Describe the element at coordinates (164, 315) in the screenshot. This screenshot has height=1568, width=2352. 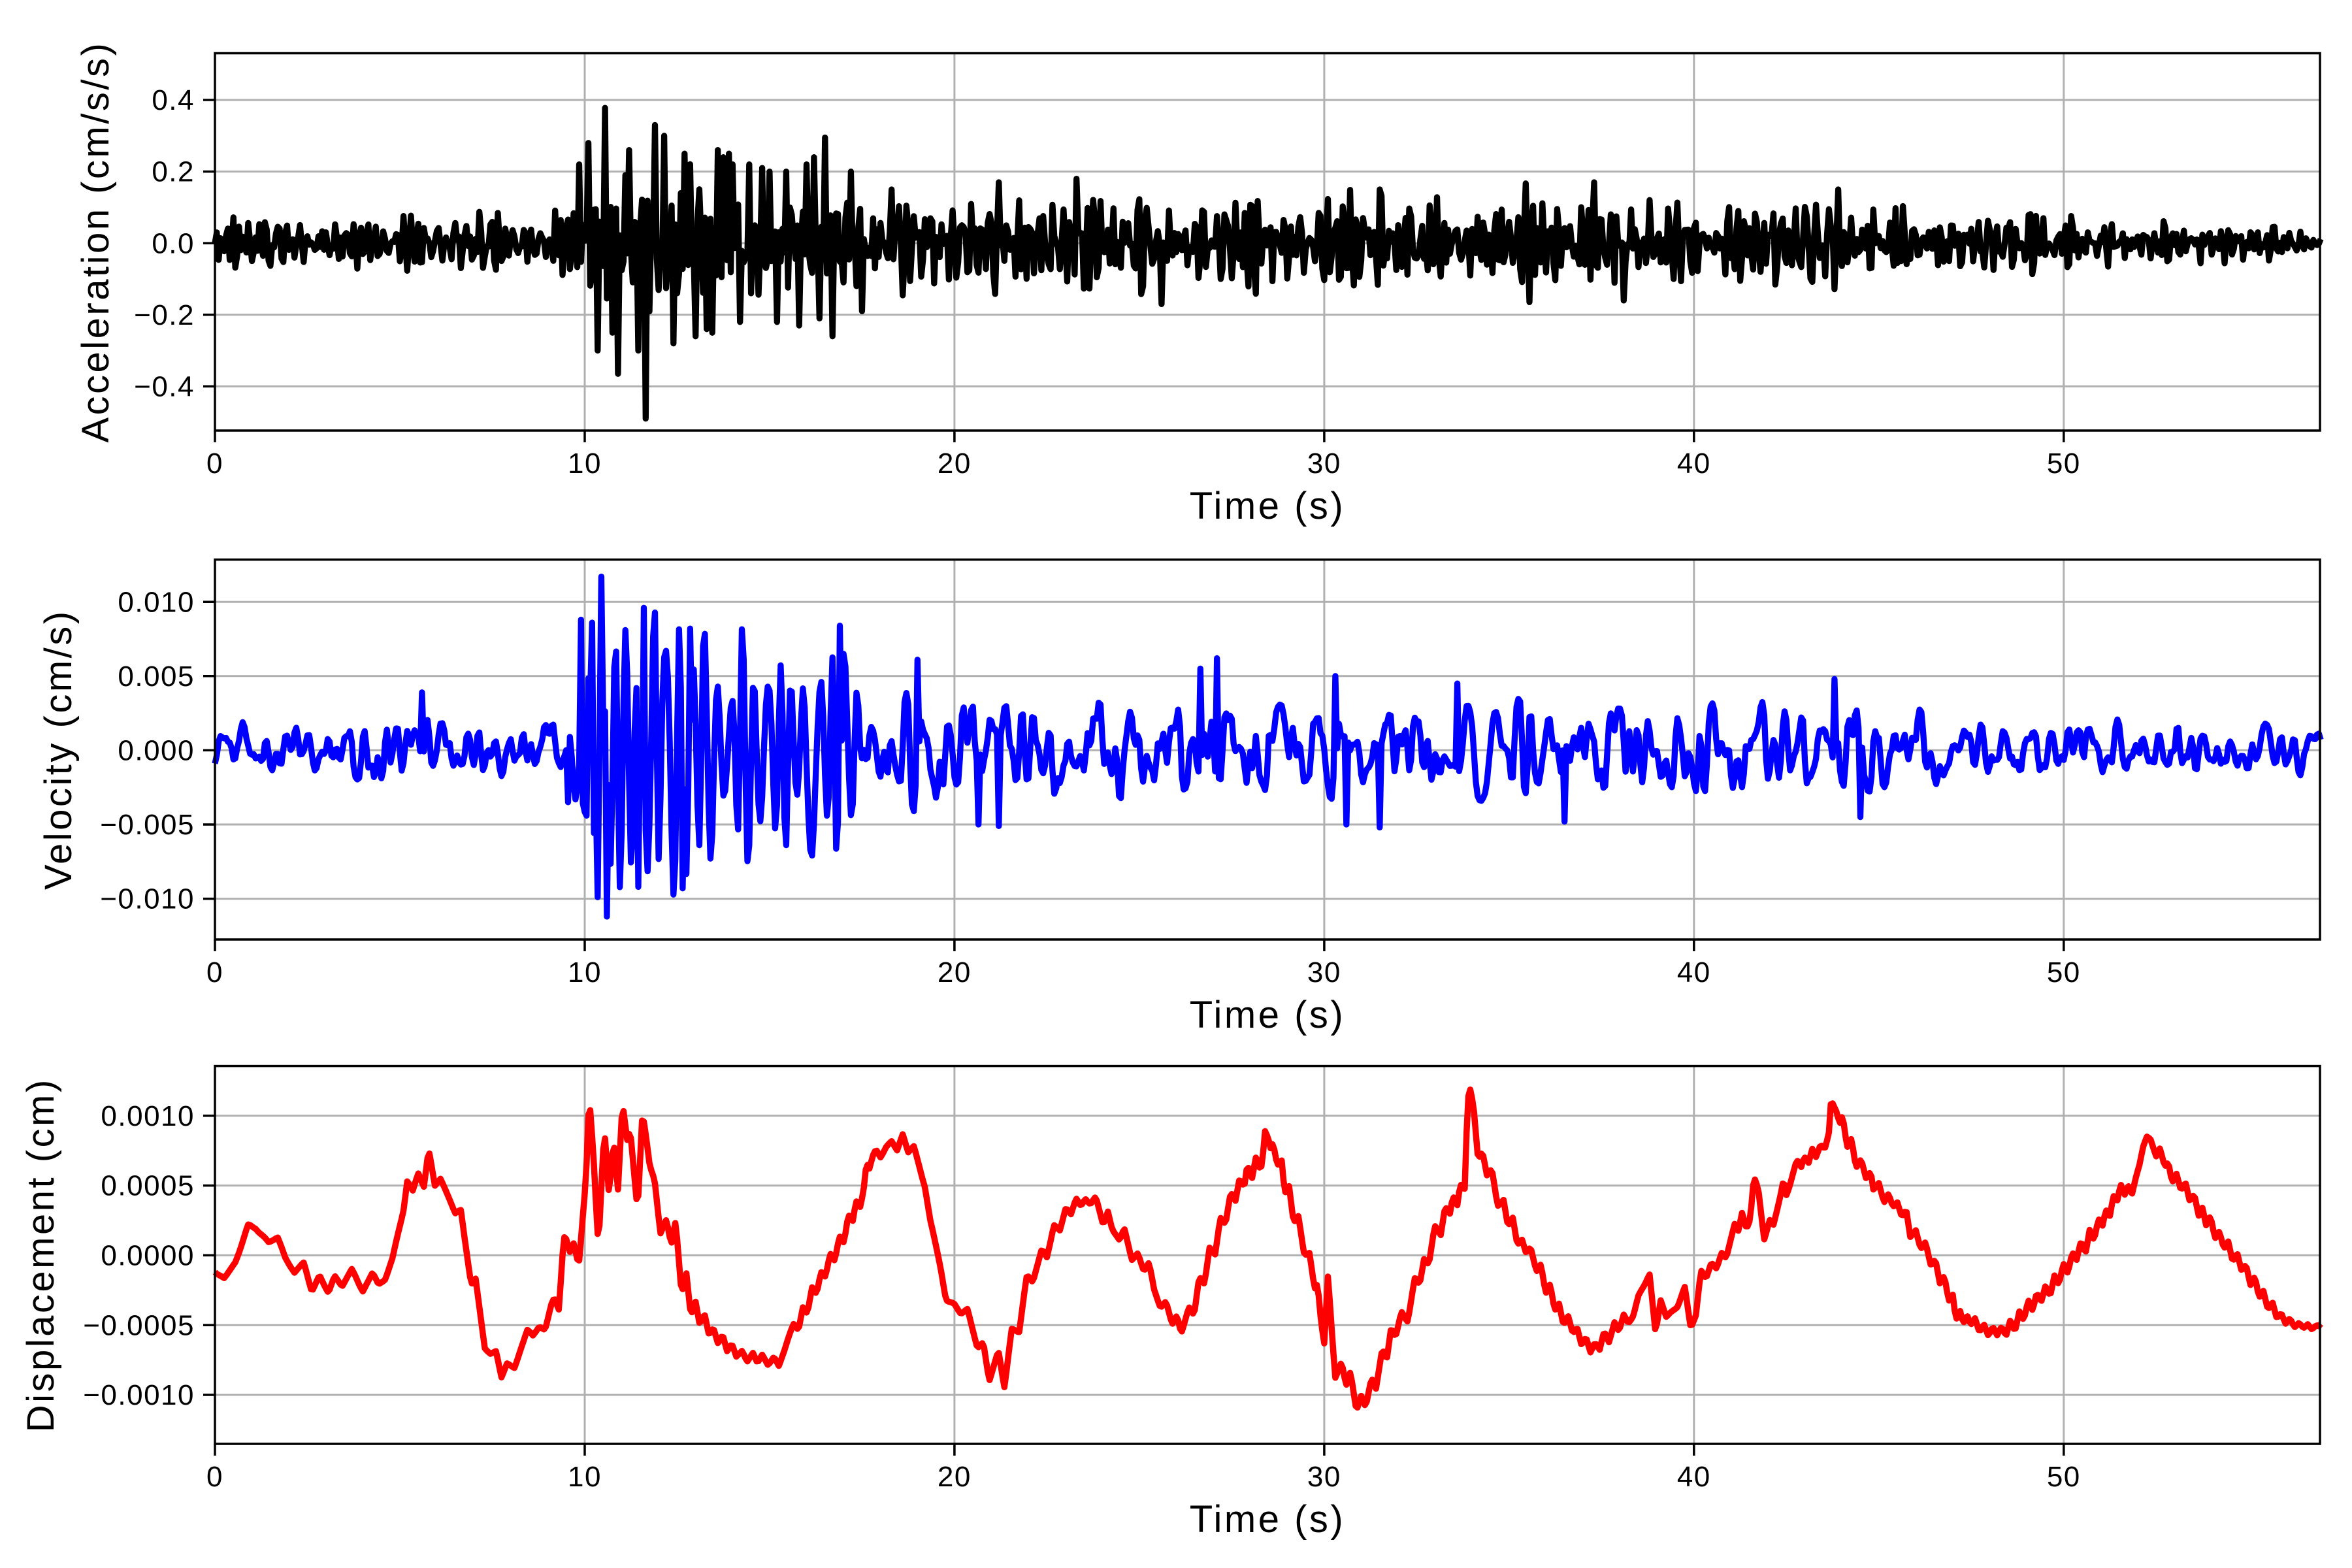
I see `svg-text: −0.2` at that location.